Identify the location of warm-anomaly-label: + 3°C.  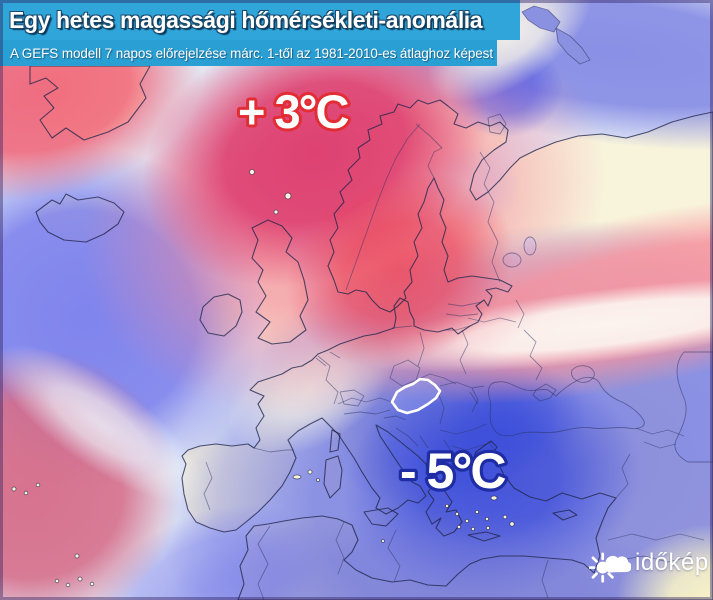
(293, 111).